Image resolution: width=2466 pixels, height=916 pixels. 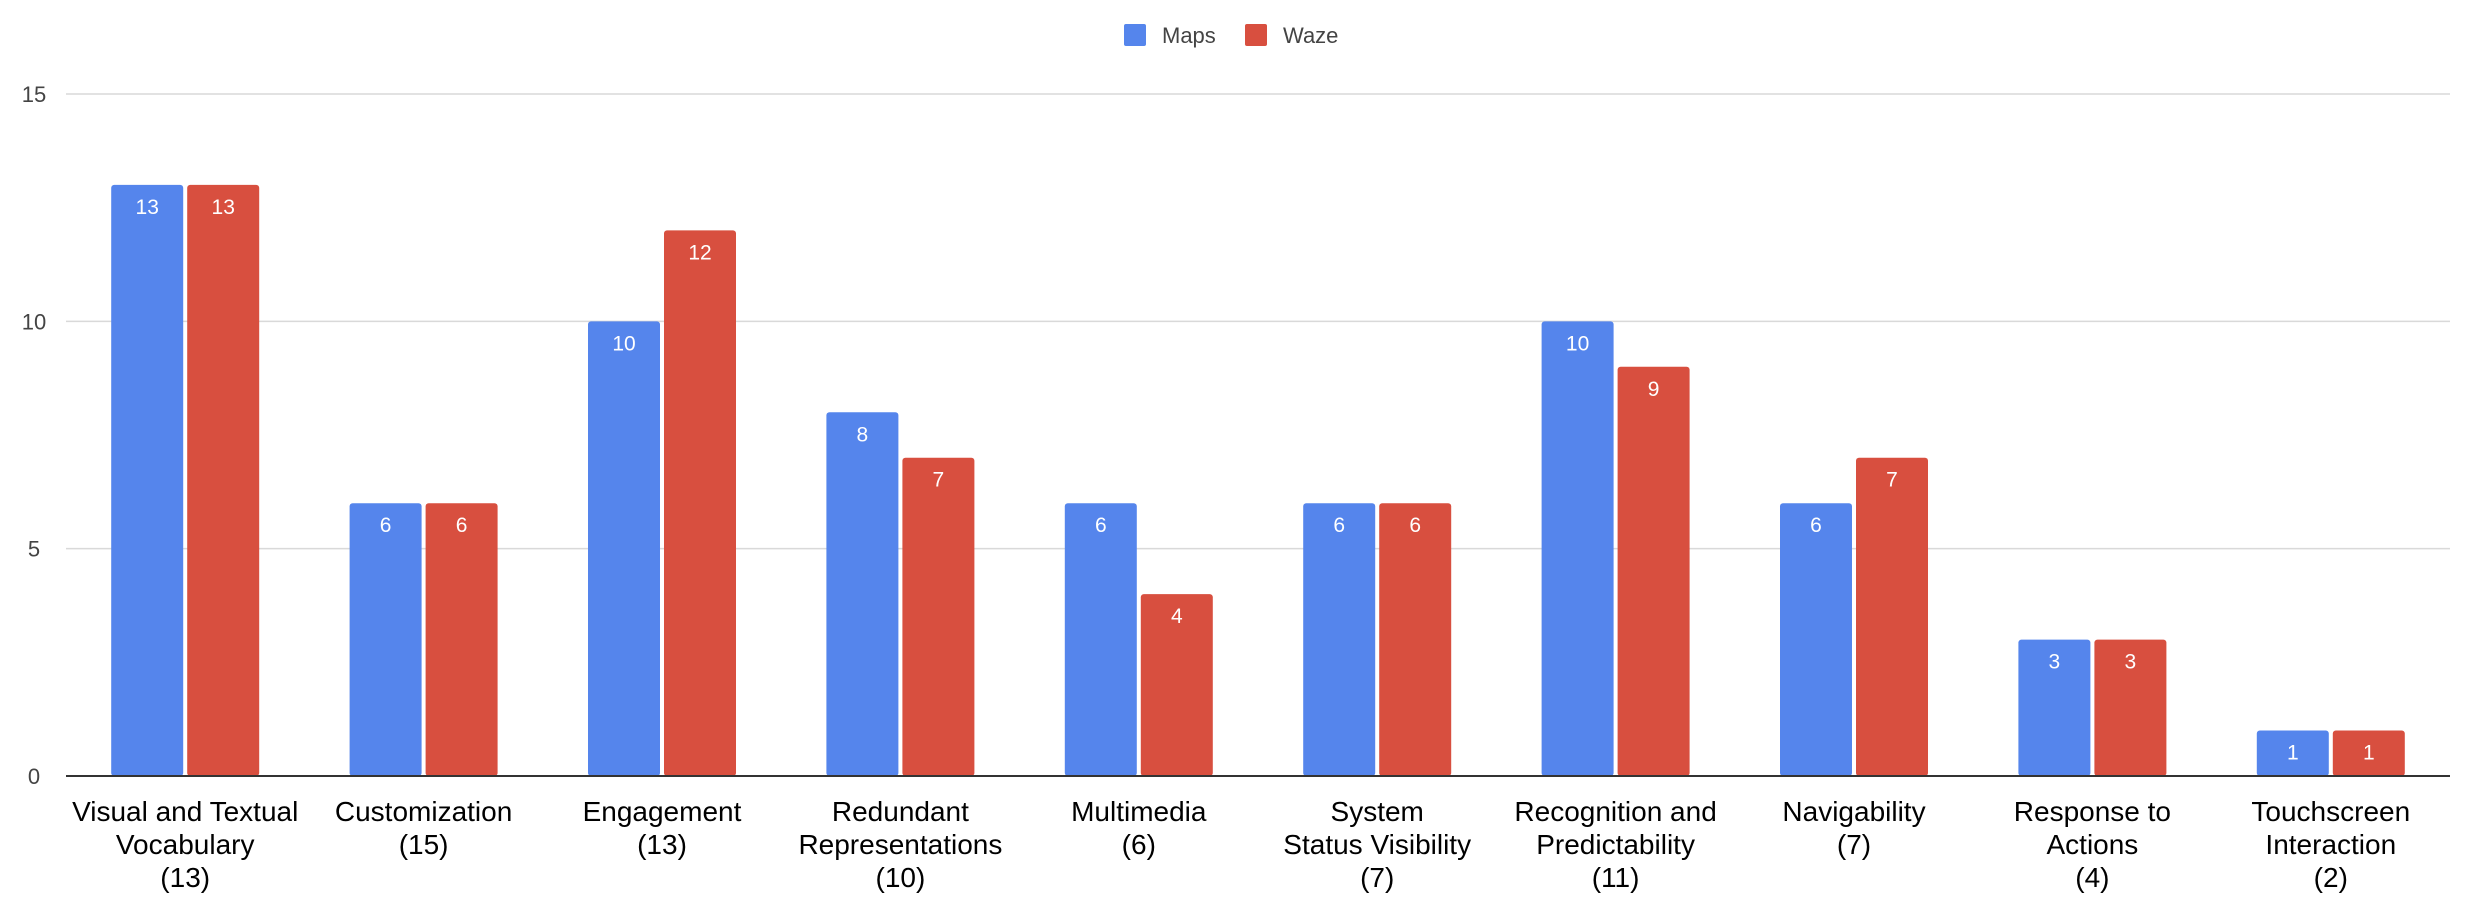 What do you see at coordinates (1231, 35) in the screenshot?
I see `legend: Maps Waze` at bounding box center [1231, 35].